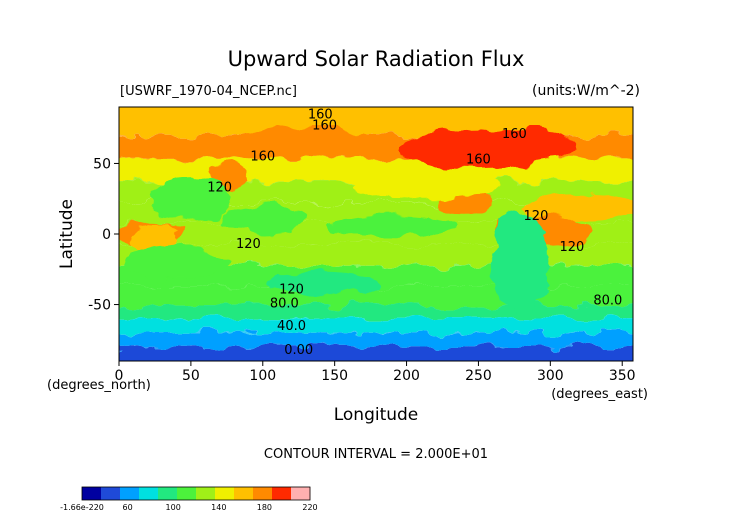 The width and height of the screenshot is (752, 532). What do you see at coordinates (67, 234) in the screenshot?
I see `y-axis-label: Latitude` at bounding box center [67, 234].